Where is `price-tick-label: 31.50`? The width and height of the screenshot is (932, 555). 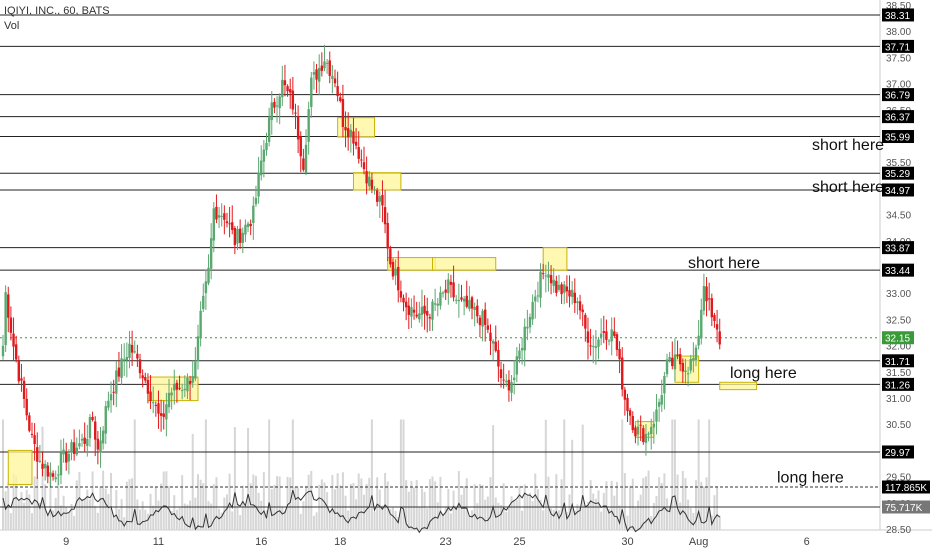 price-tick-label: 31.50 is located at coordinates (898, 373).